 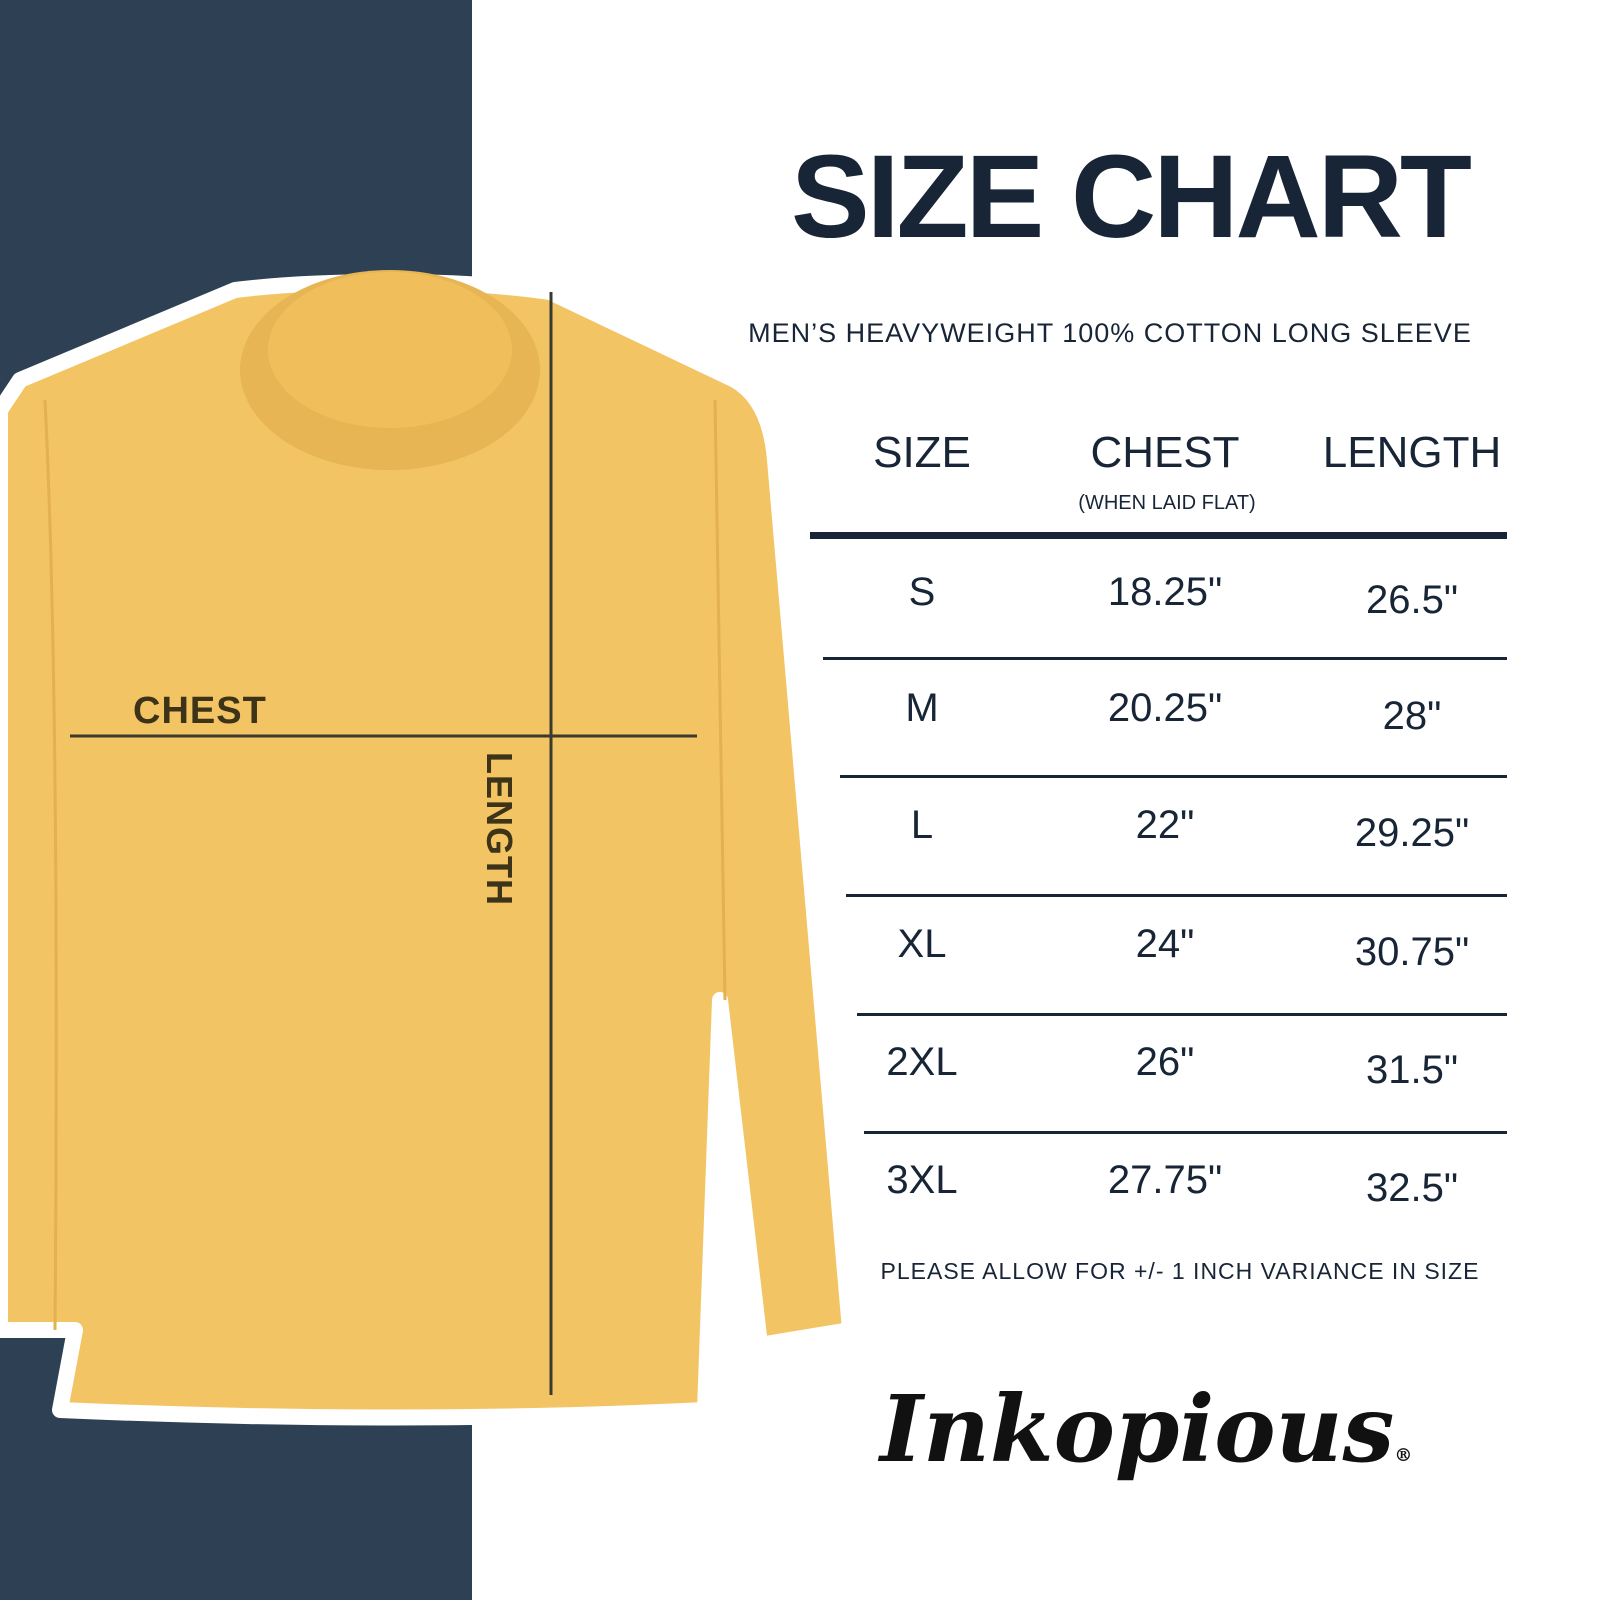 What do you see at coordinates (499, 829) in the screenshot?
I see `length-label: LENGTH` at bounding box center [499, 829].